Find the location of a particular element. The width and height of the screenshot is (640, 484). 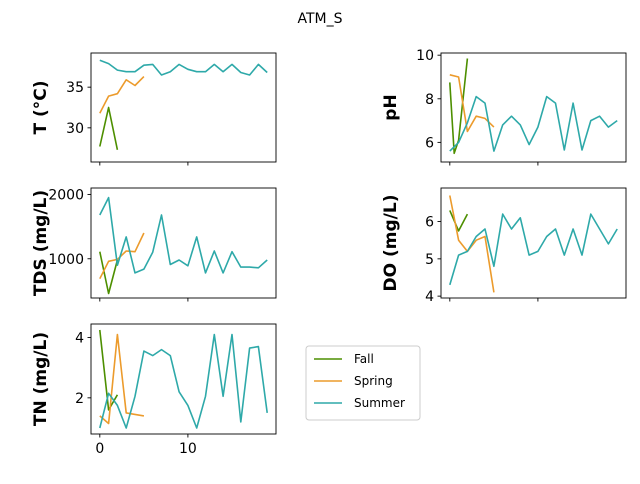

series-line-ph-spring is located at coordinates (472, 103).